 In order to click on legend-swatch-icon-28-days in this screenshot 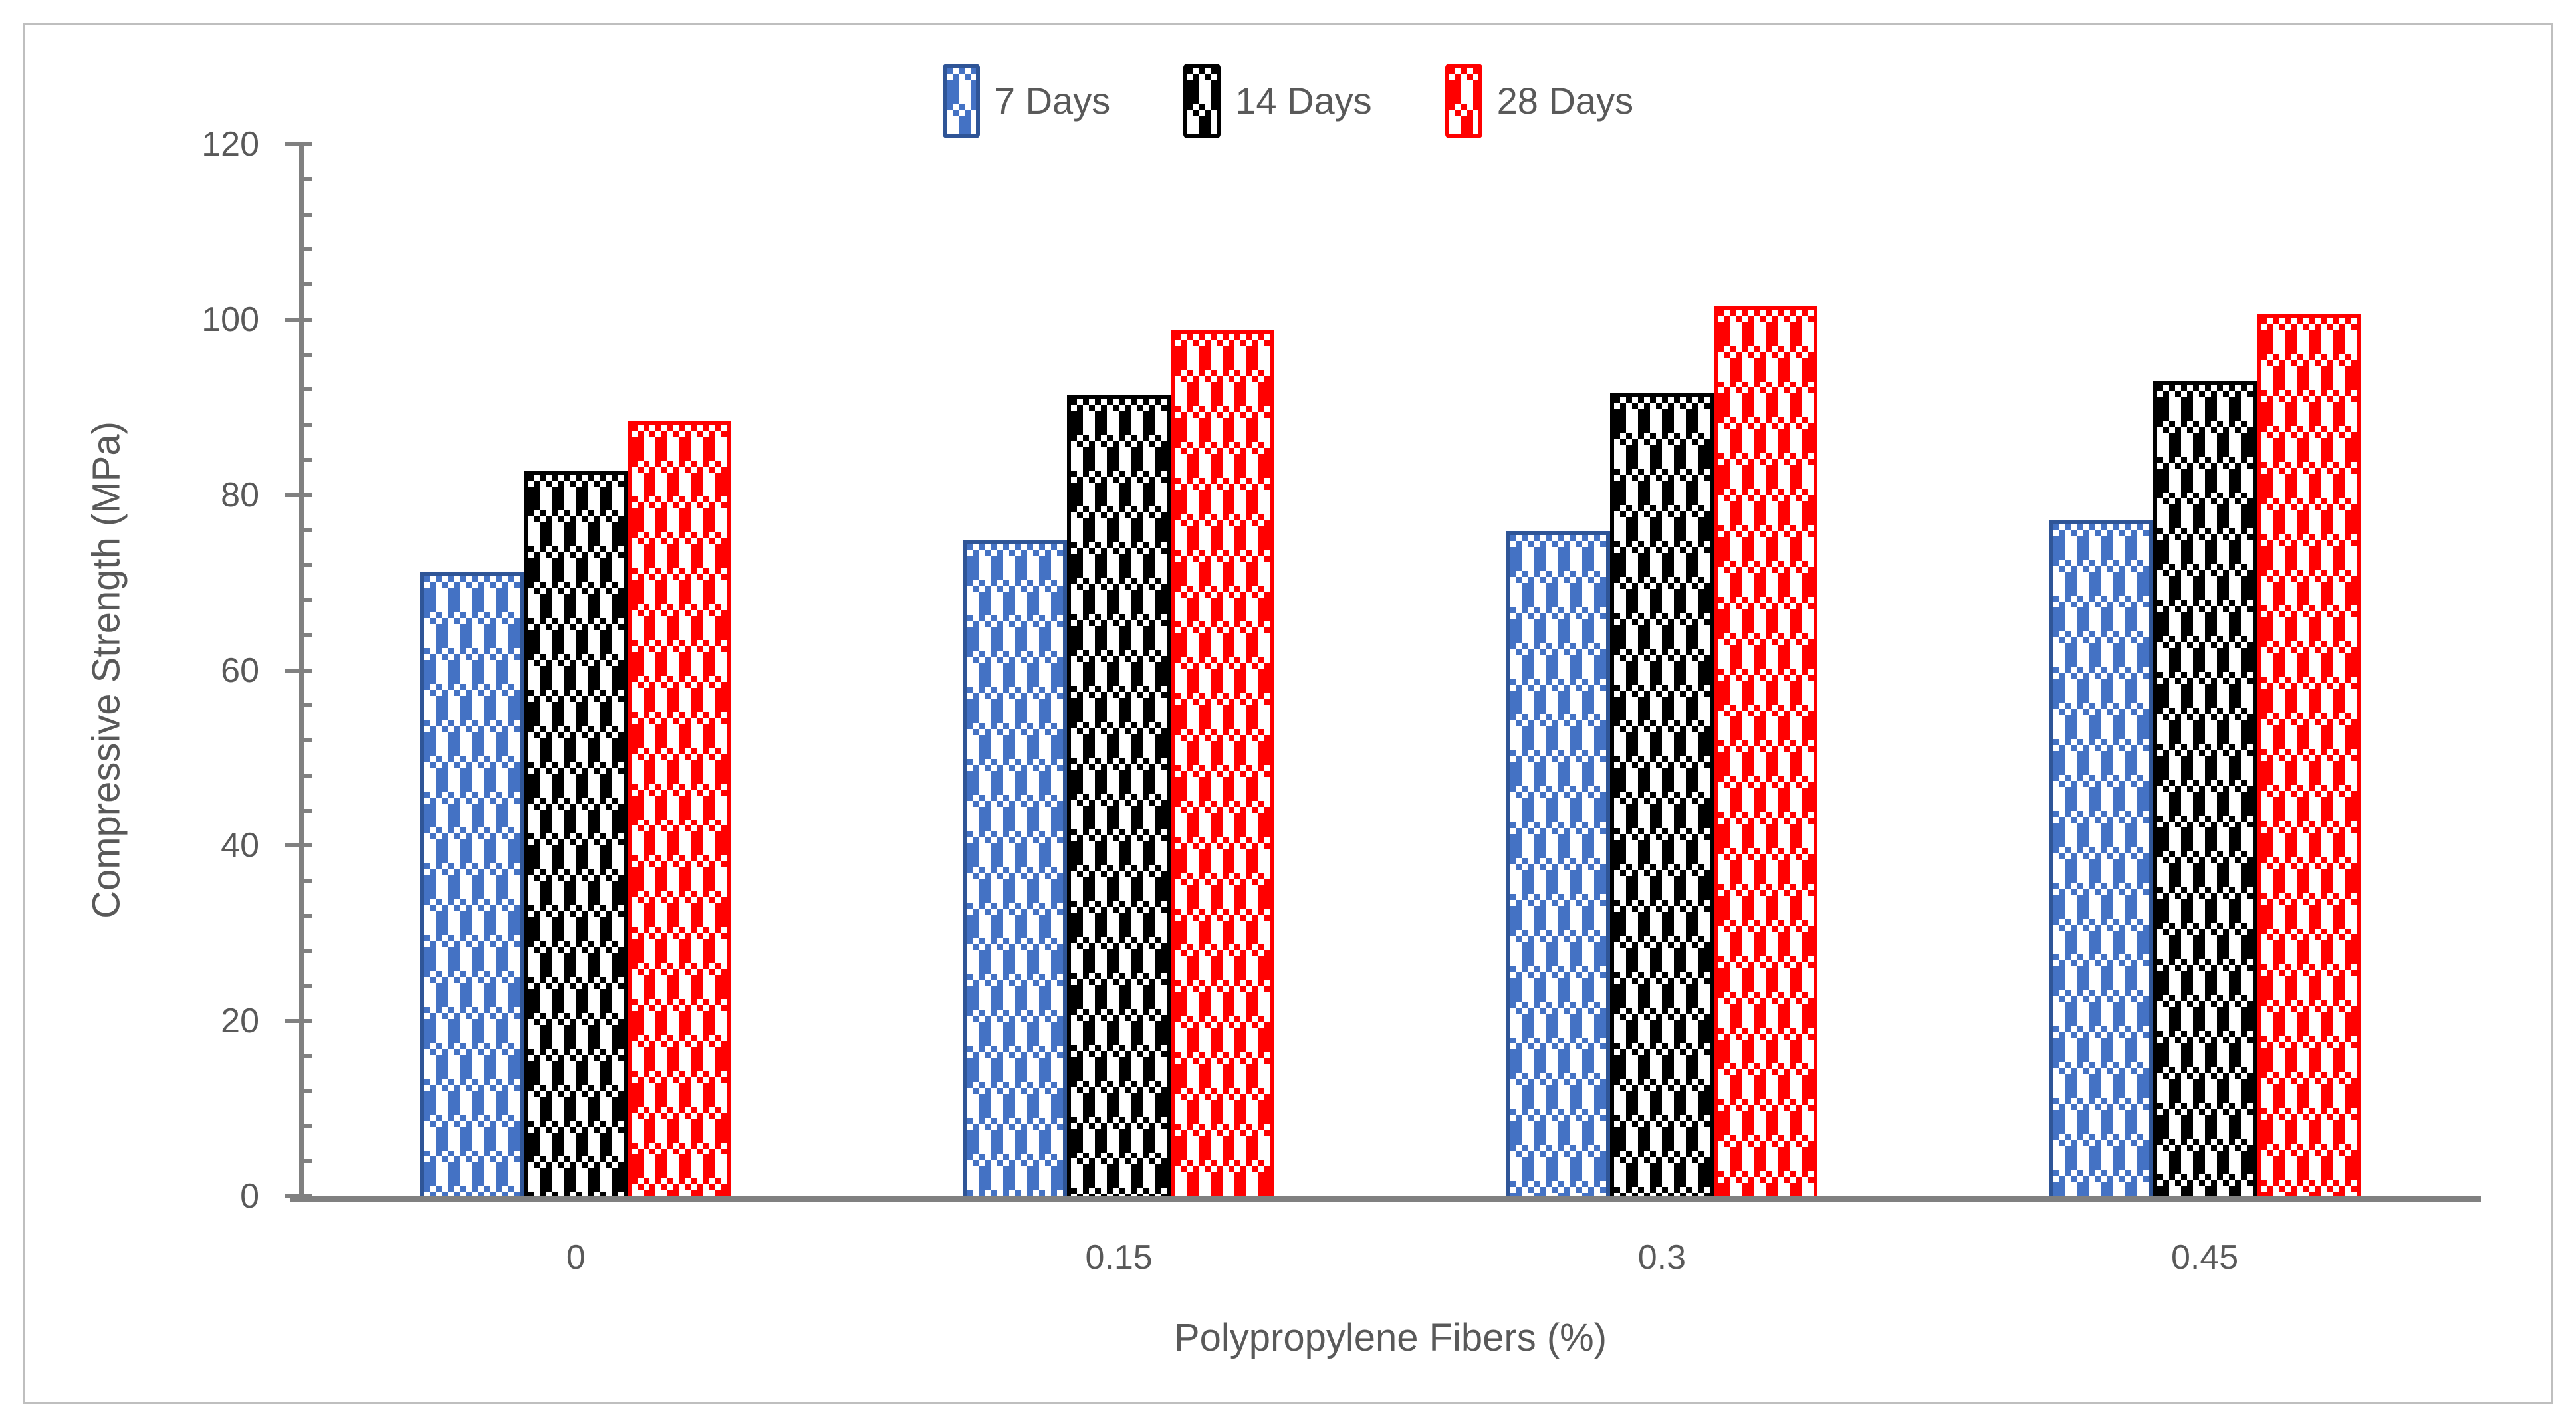, I will do `click(1463, 101)`.